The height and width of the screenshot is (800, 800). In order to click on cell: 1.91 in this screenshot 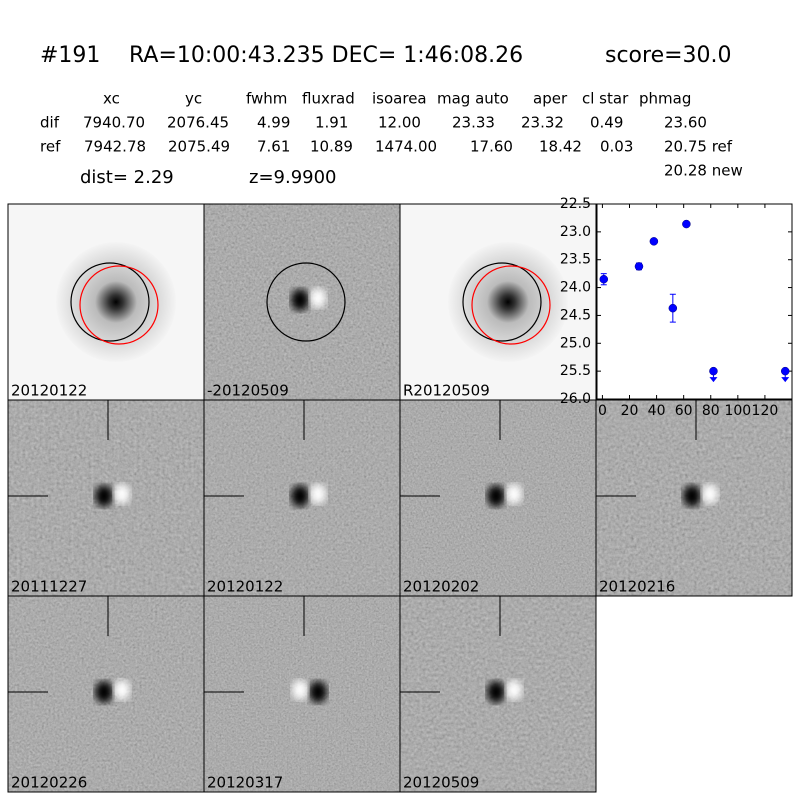, I will do `click(331, 123)`.